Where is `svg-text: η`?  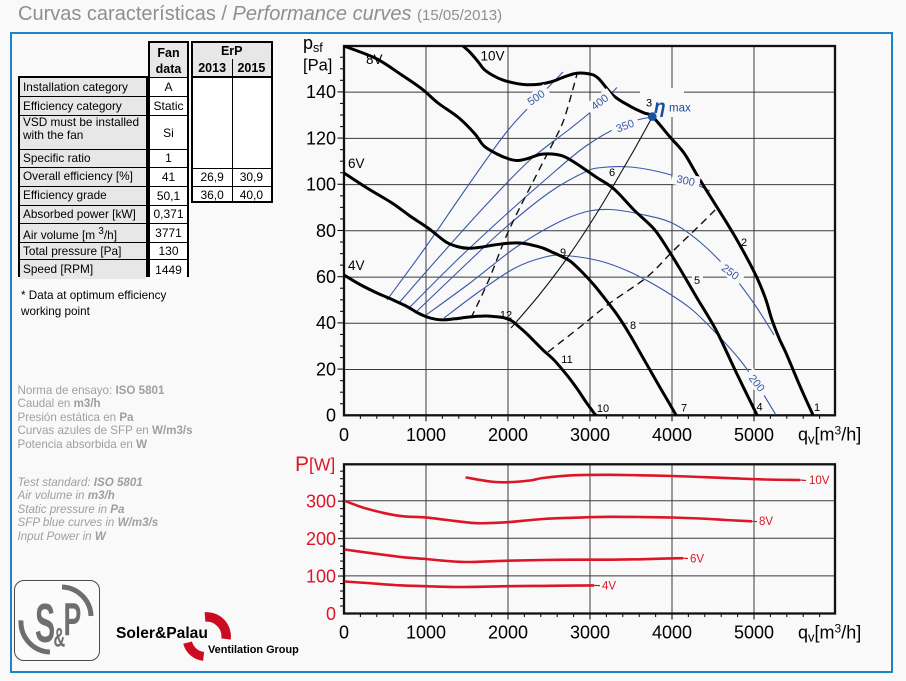 svg-text: η is located at coordinates (660, 107).